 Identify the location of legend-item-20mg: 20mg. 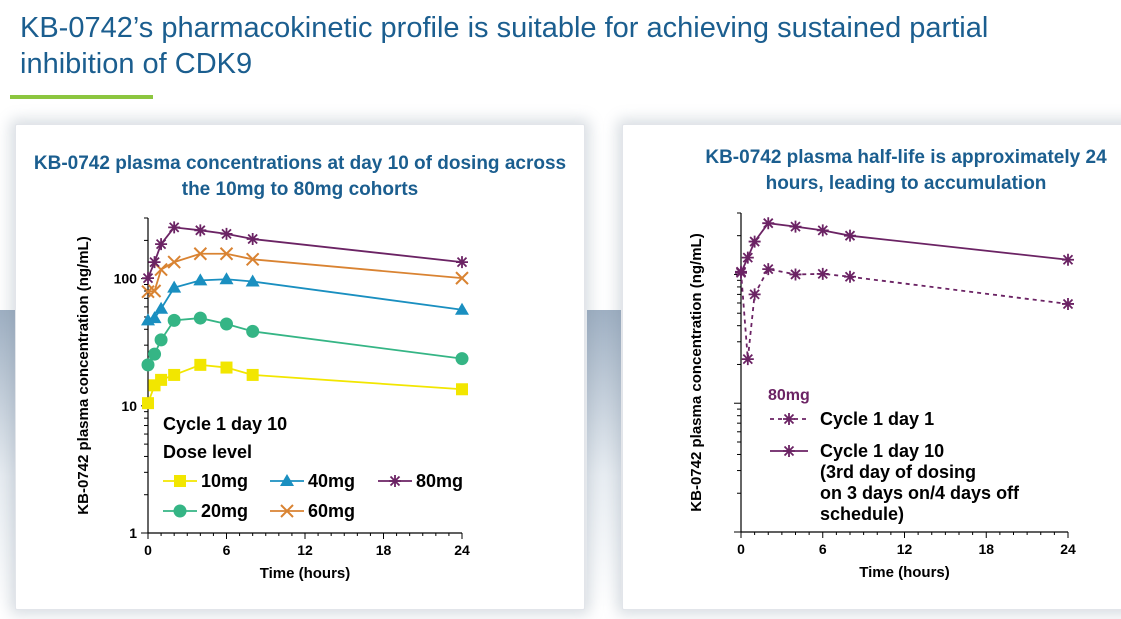
(205, 511).